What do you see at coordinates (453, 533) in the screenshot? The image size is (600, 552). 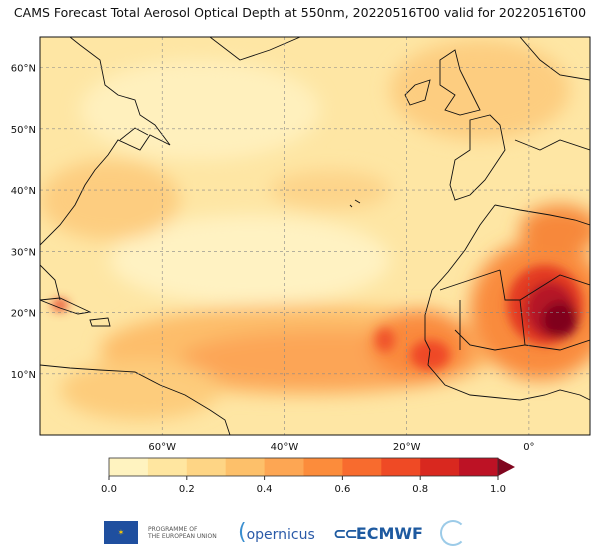 I see `wmo-logo` at bounding box center [453, 533].